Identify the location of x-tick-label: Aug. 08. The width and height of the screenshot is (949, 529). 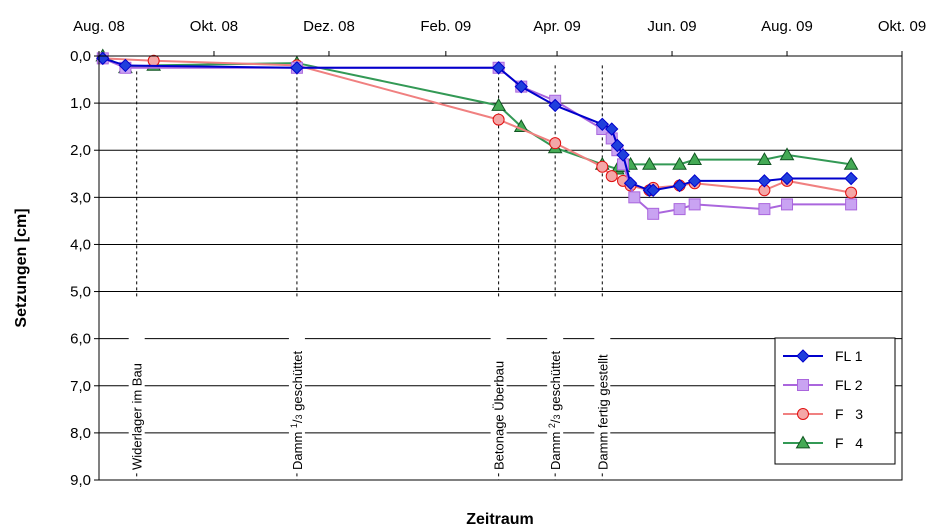
(99, 26).